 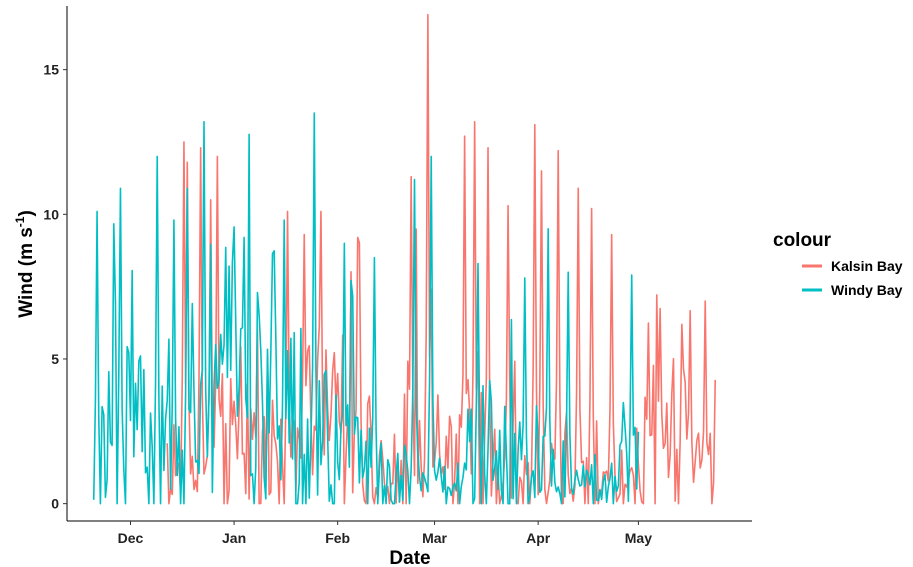 I want to click on y-axis-title-close: ), so click(x=26, y=213).